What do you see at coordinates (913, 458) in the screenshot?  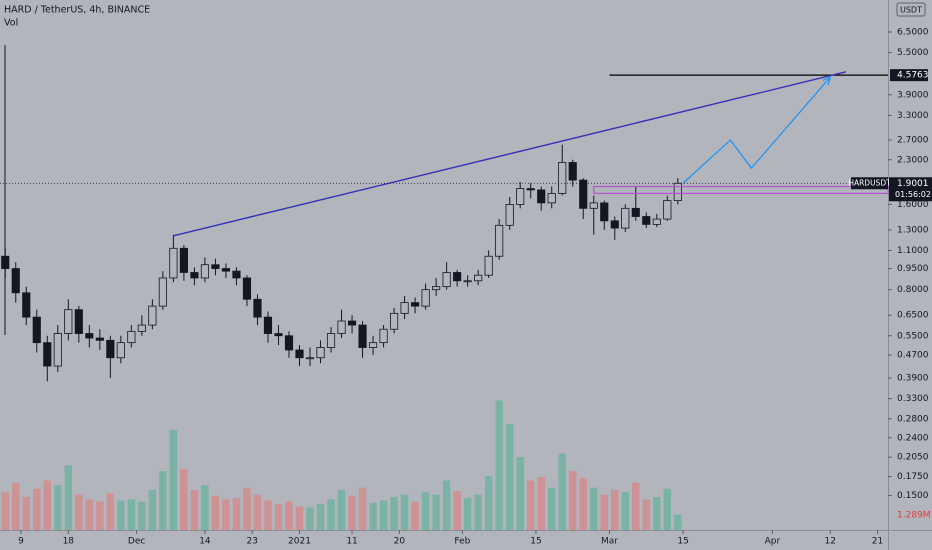 I see `y-tick-label: 0.2050` at bounding box center [913, 458].